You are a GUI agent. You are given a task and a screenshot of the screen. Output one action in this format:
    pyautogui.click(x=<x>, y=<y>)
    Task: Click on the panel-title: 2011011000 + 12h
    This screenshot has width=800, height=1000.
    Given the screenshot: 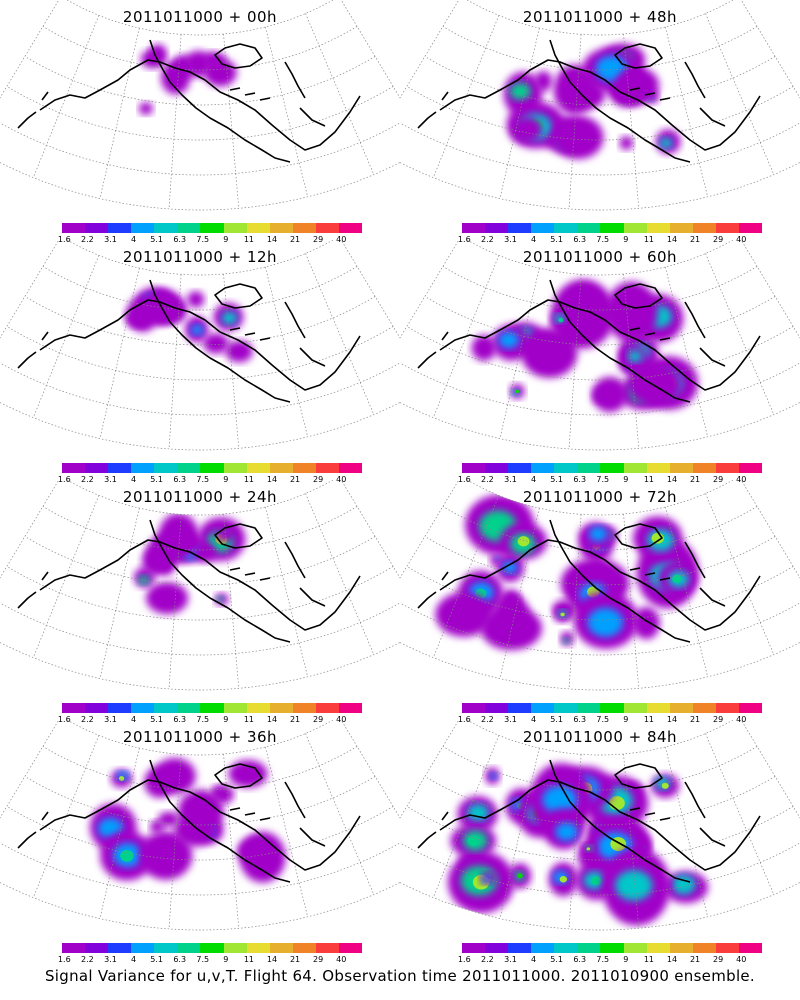 What is the action you would take?
    pyautogui.click(x=200, y=257)
    